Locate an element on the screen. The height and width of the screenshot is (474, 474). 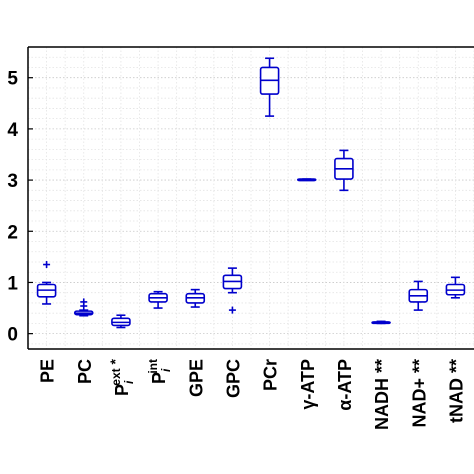
y-tick-label: 0 is located at coordinates (12, 335).